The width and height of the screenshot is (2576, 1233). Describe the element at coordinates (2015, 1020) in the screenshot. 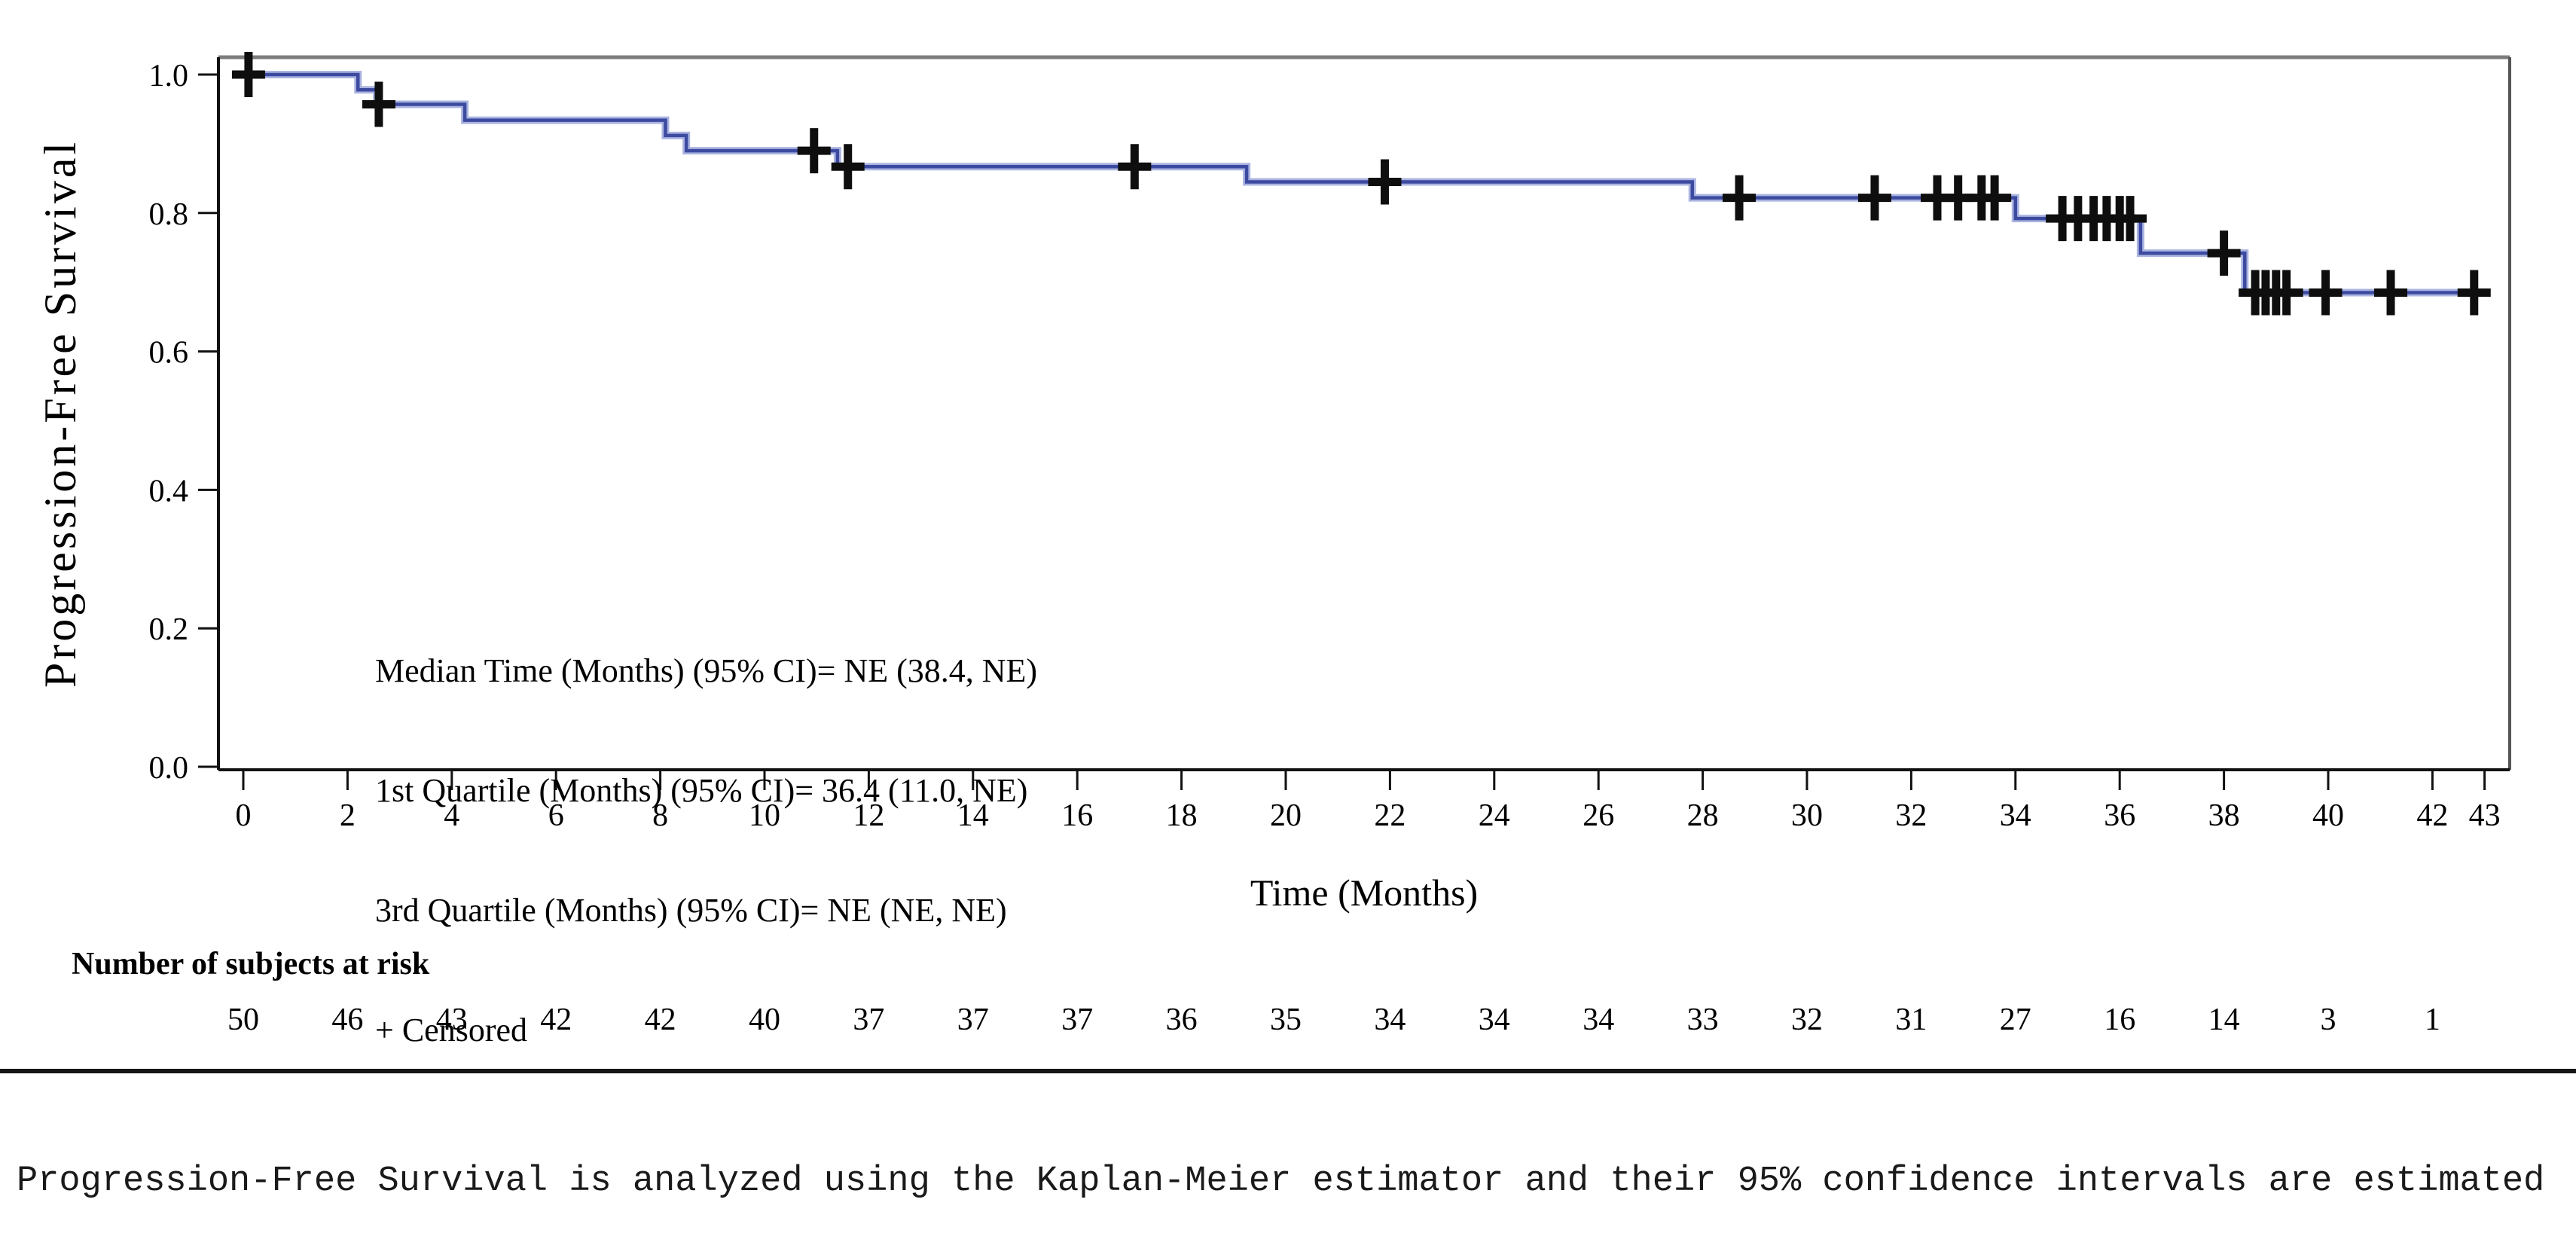

I see `at-risk-count: 27` at that location.